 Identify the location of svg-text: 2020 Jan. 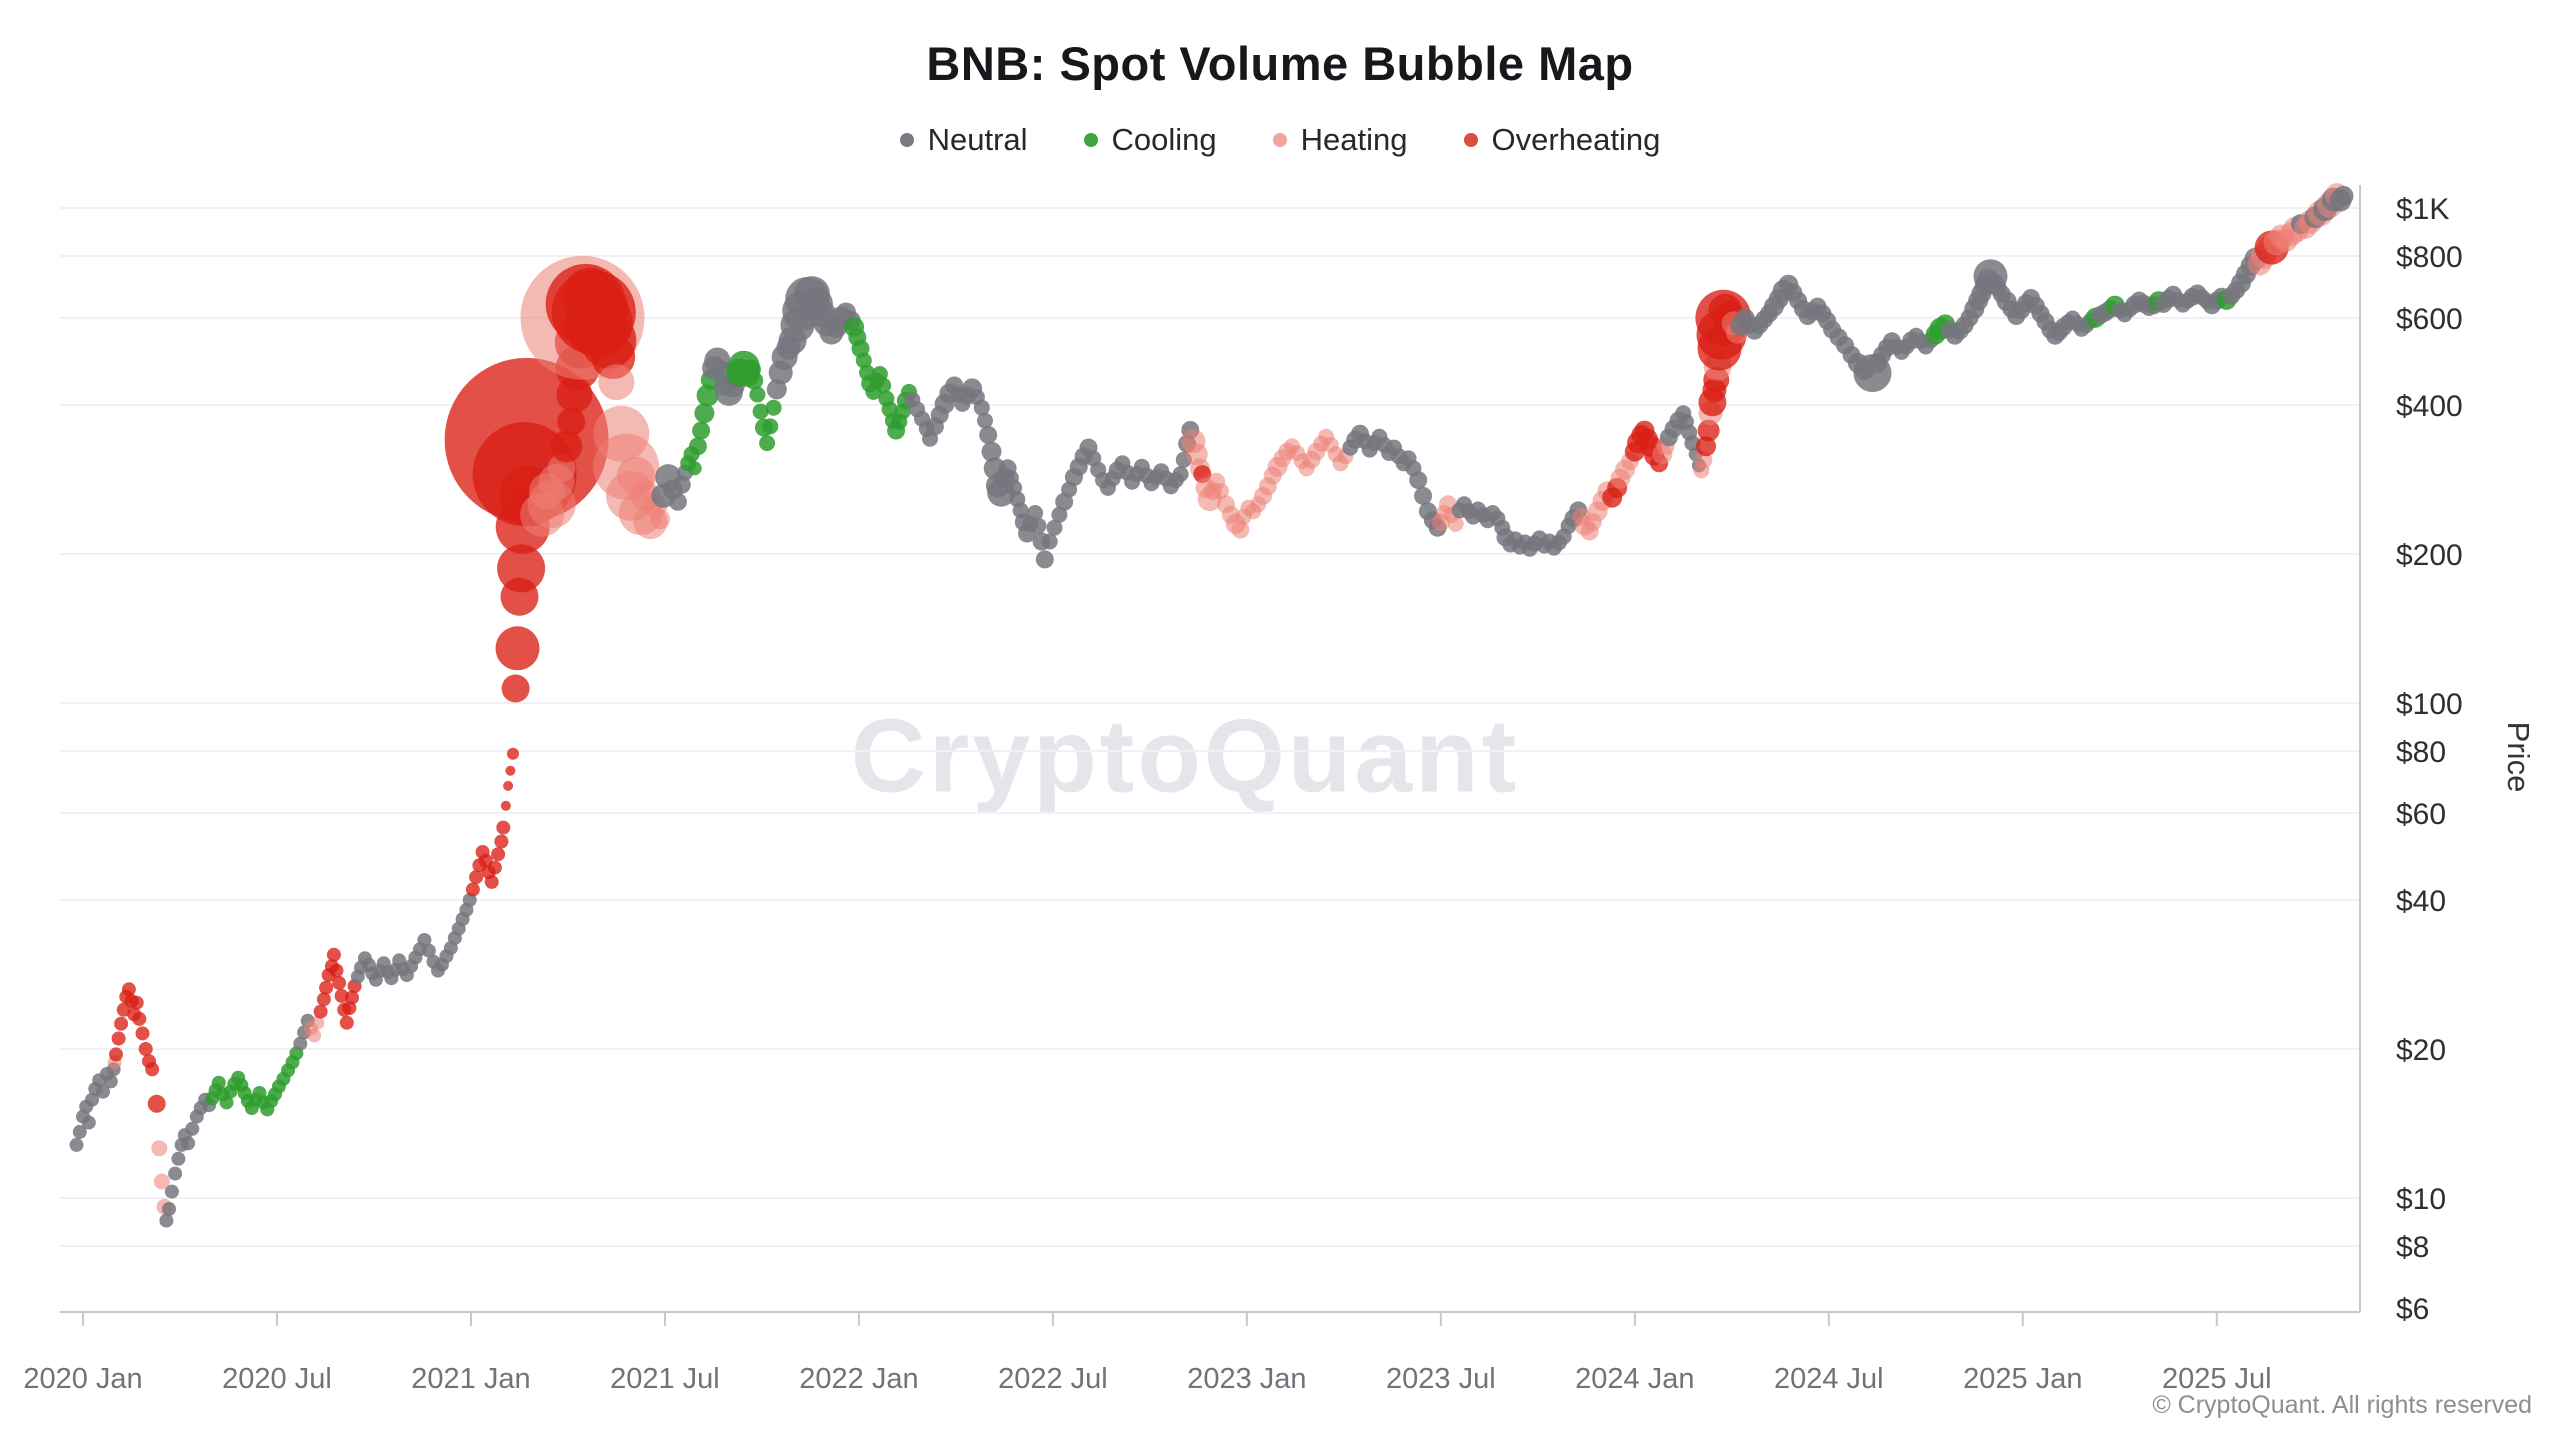
(82, 1379).